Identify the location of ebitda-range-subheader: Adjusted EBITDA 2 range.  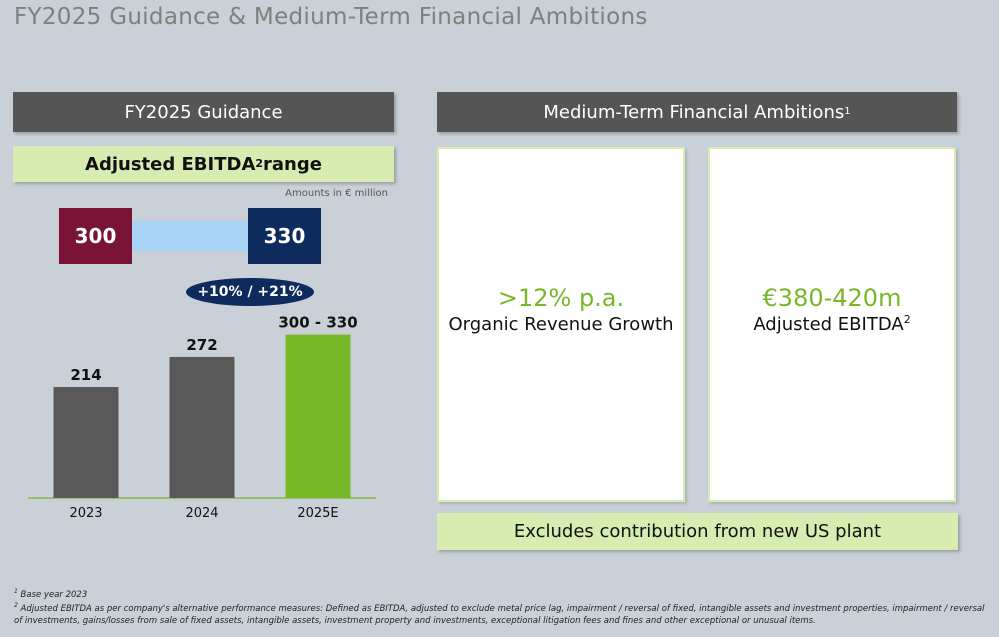
(203, 164).